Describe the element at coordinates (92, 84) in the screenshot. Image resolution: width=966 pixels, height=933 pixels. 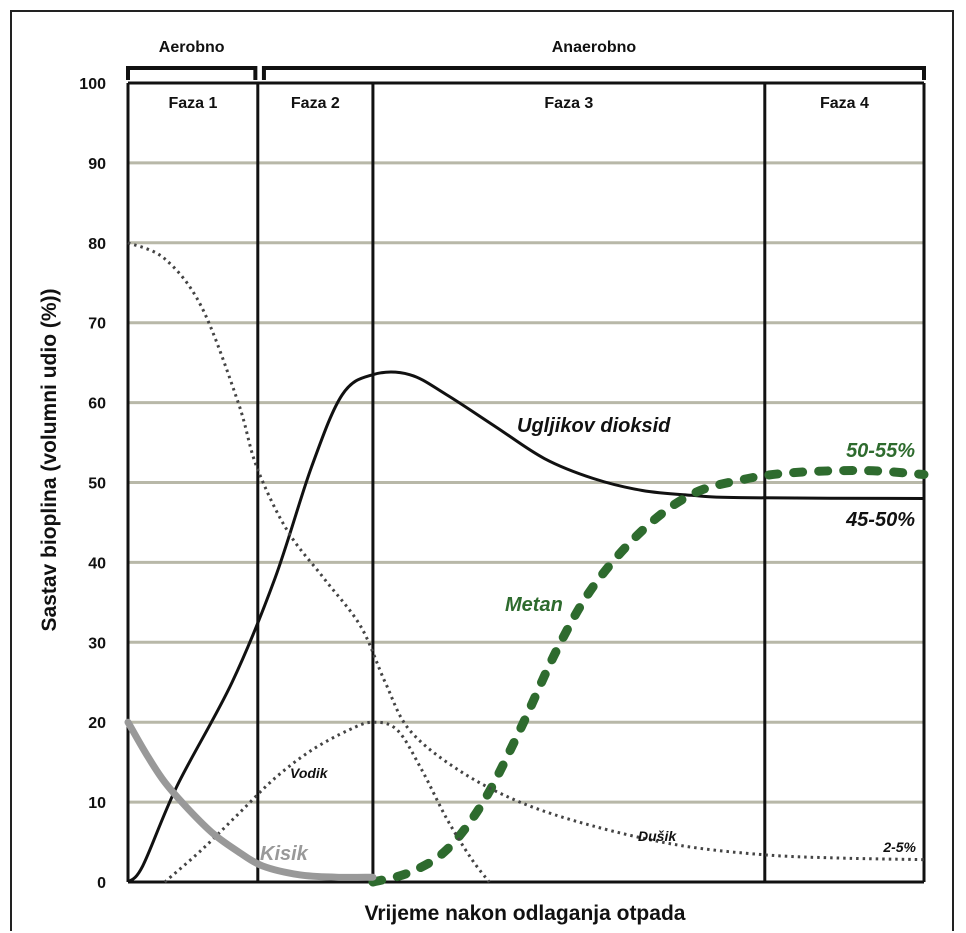
I see `y-tick-label-100: 100` at that location.